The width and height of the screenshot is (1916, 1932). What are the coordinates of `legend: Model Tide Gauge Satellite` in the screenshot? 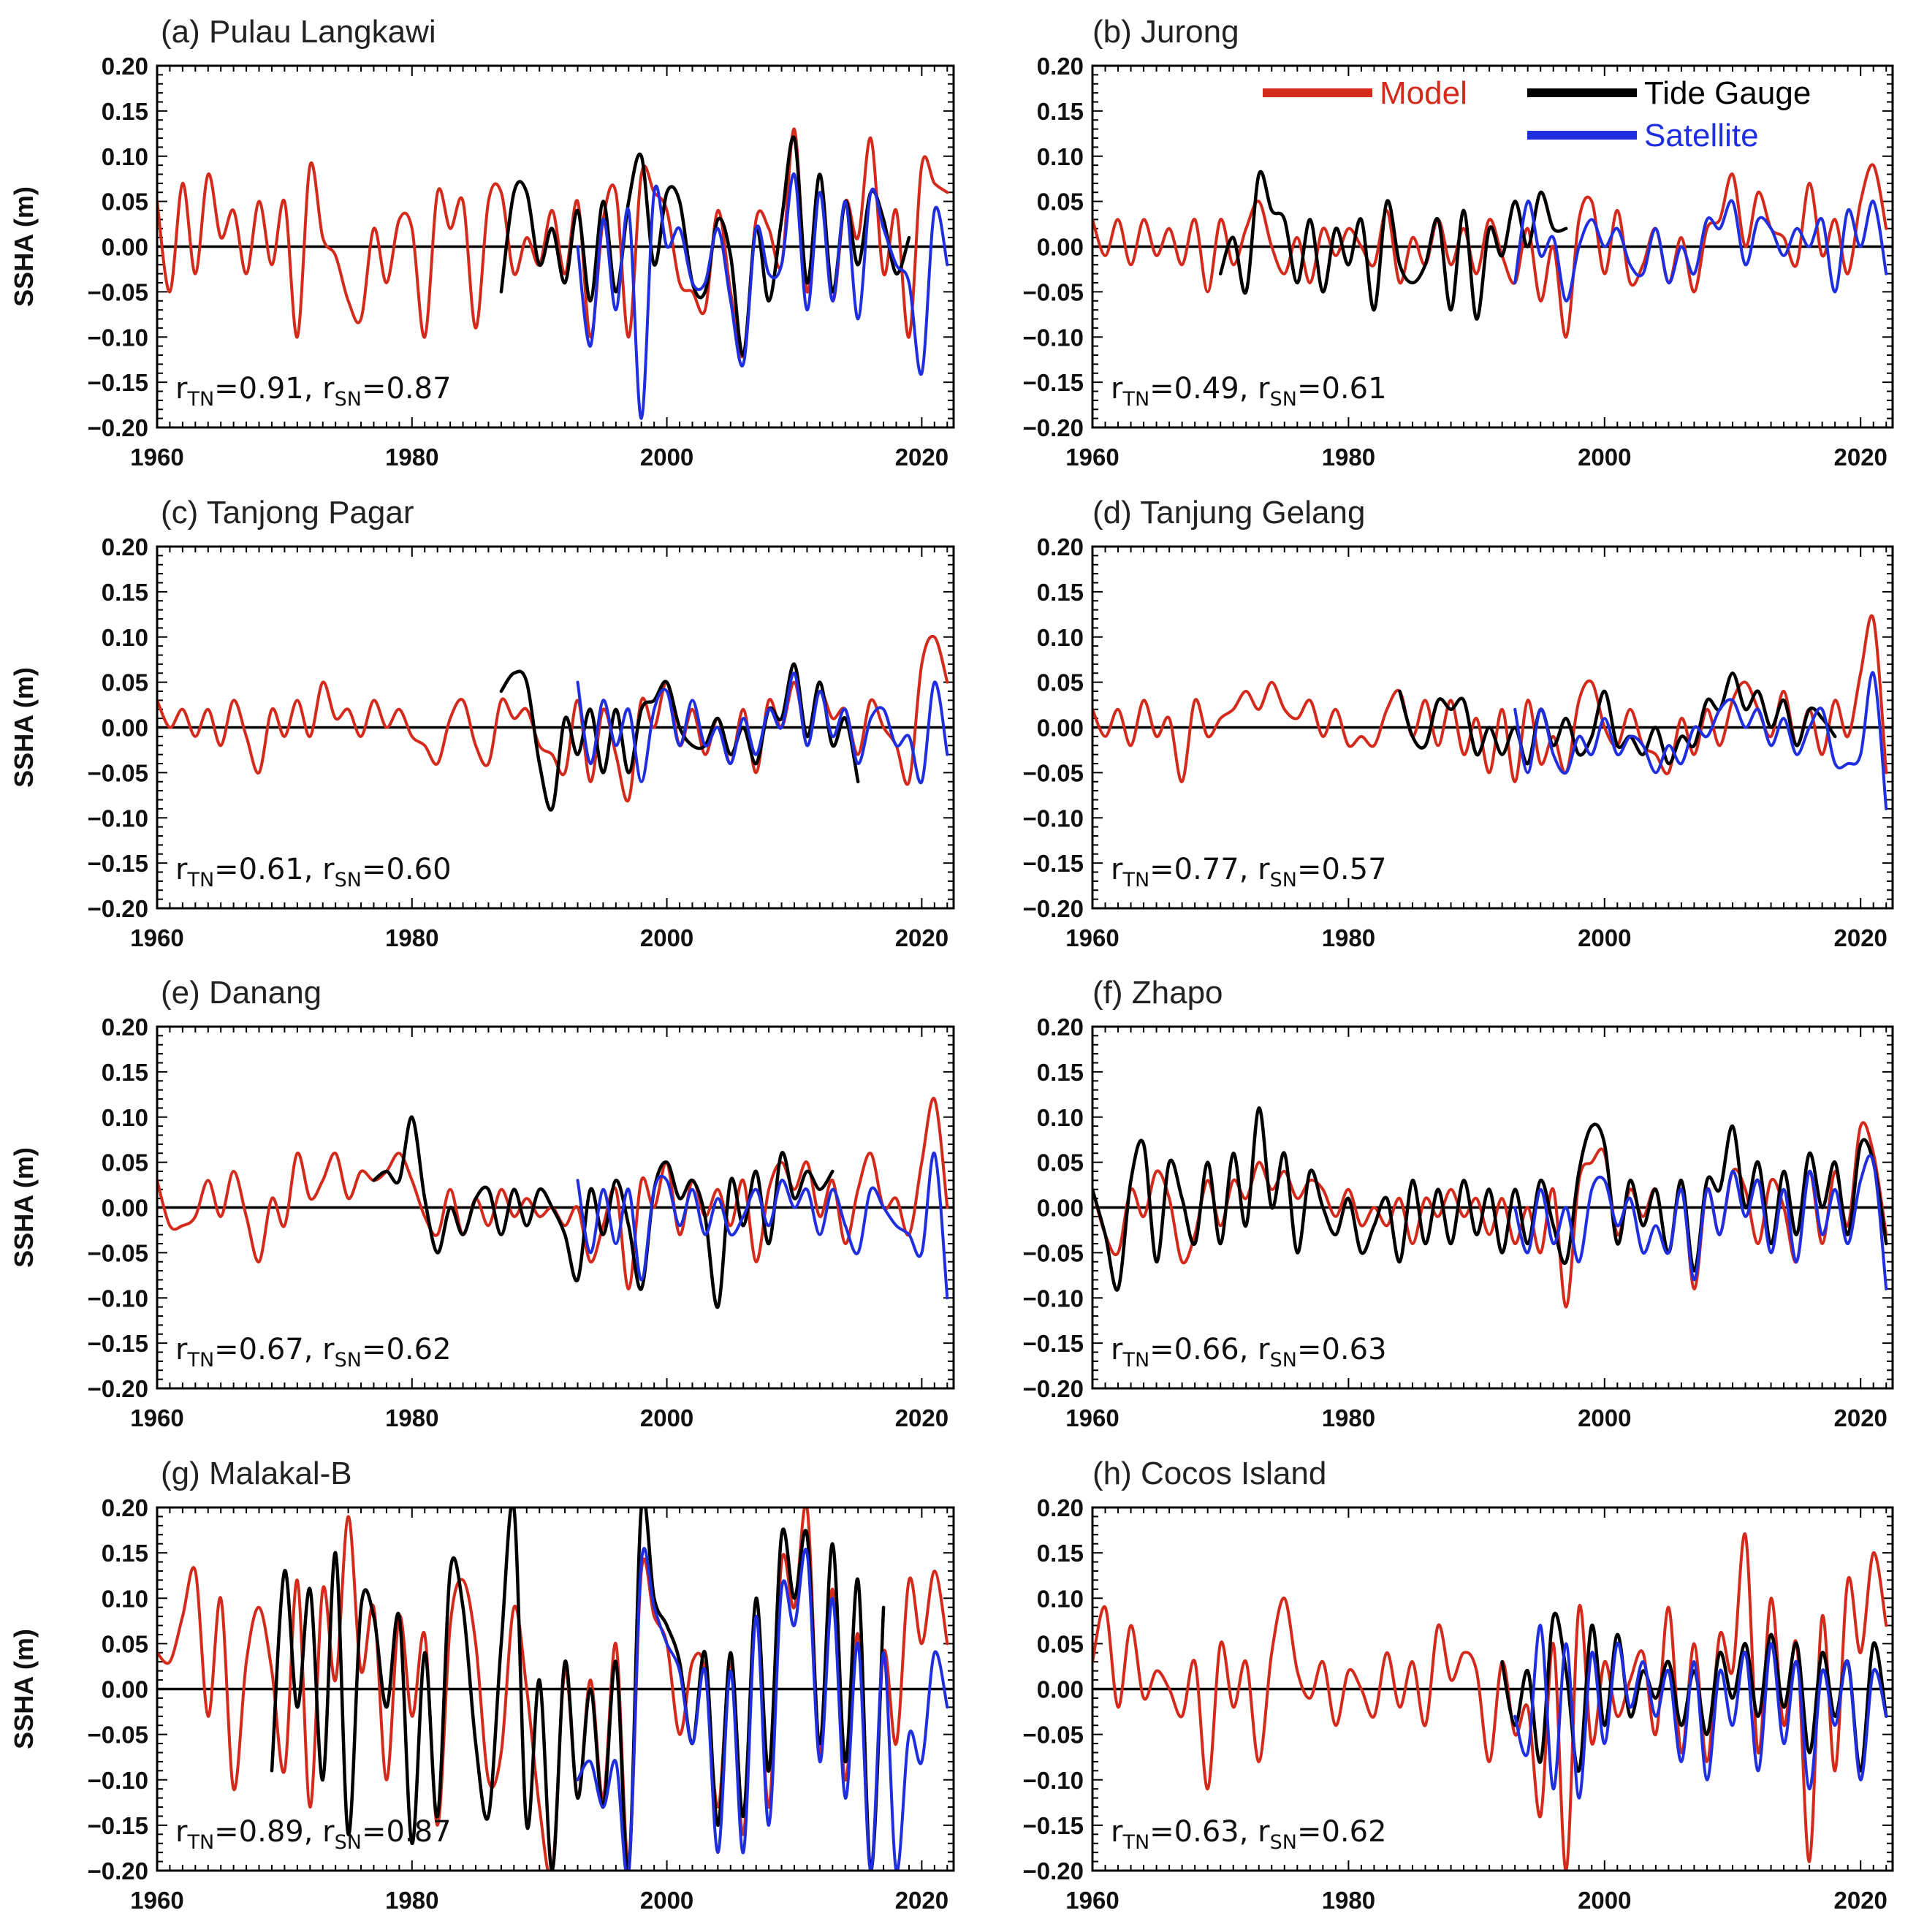 It's located at (1537, 114).